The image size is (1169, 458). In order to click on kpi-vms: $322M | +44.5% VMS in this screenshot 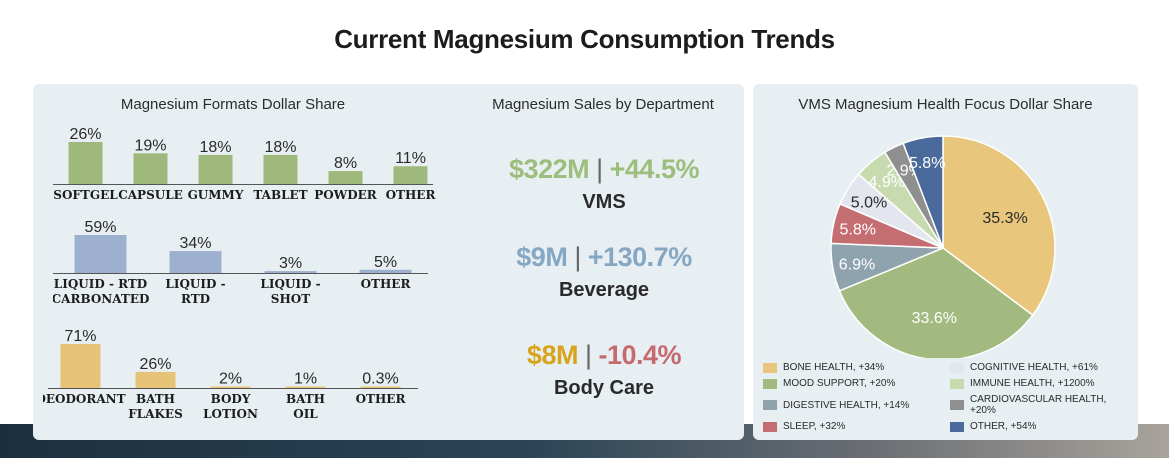, I will do `click(604, 184)`.